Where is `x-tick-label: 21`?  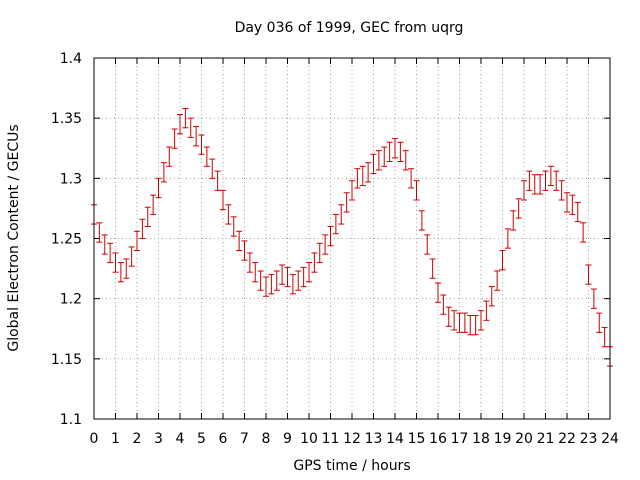
x-tick-label: 21 is located at coordinates (546, 439).